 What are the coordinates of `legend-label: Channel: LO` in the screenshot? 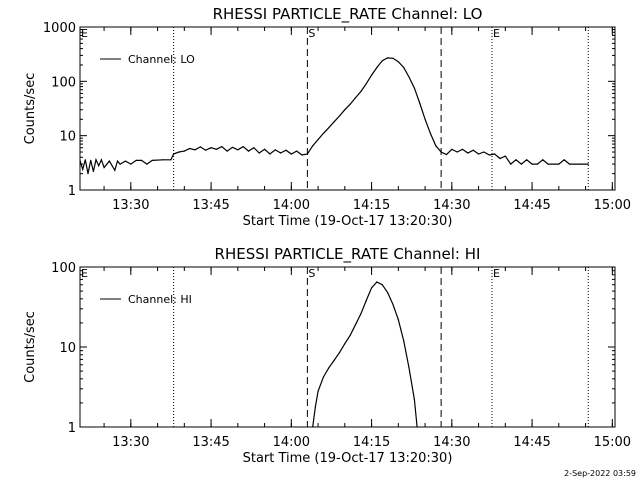 It's located at (161, 59).